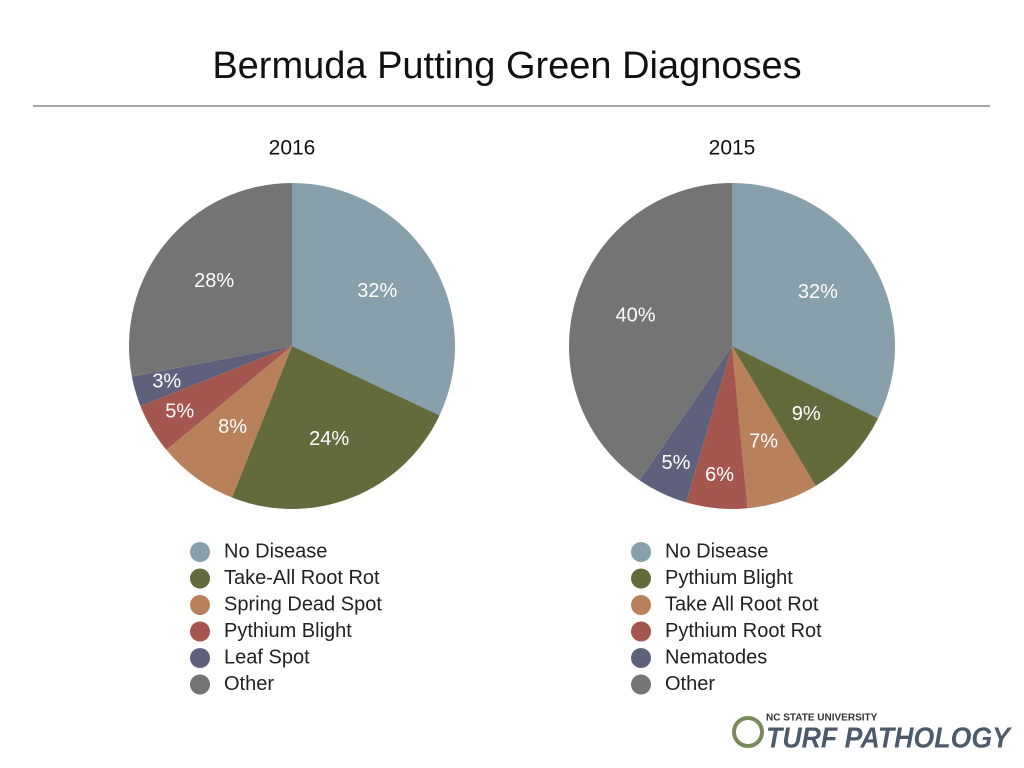  Describe the element at coordinates (732, 148) in the screenshot. I see `chart-title: 2015` at that location.